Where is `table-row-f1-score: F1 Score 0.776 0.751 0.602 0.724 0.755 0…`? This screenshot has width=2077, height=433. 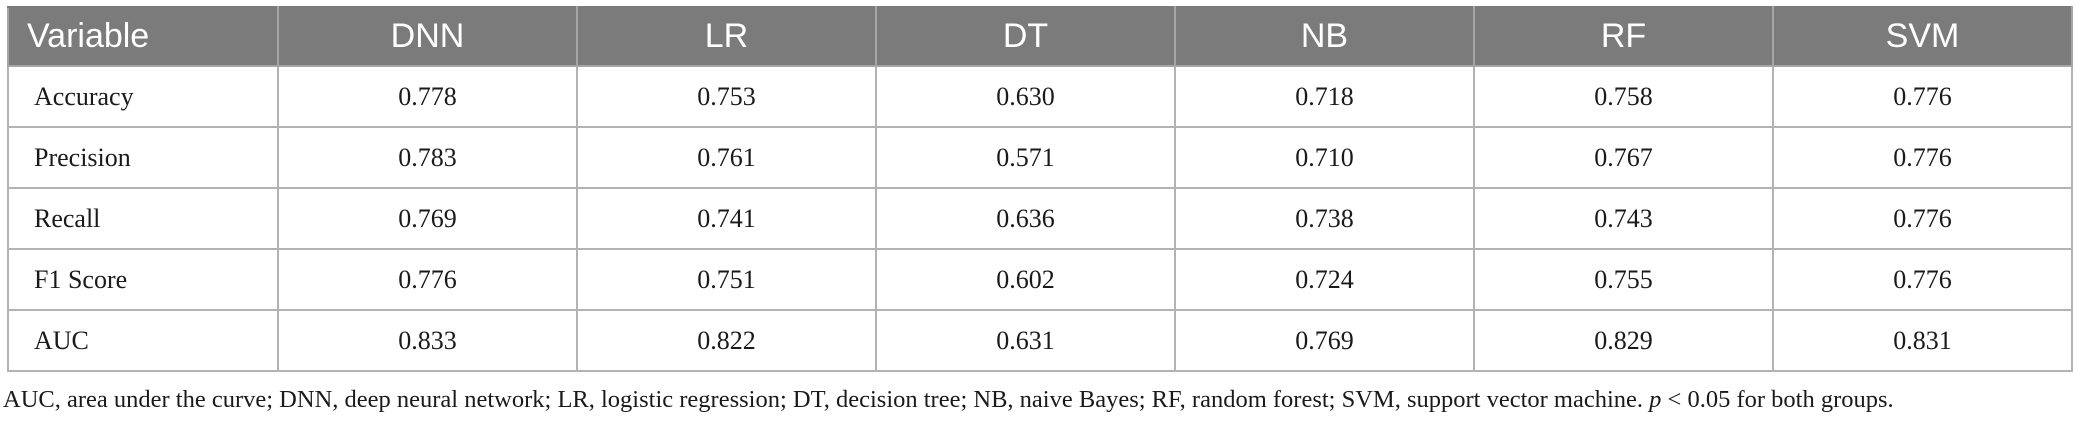 table-row-f1-score: F1 Score 0.776 0.751 0.602 0.724 0.755 0… is located at coordinates (1040, 279).